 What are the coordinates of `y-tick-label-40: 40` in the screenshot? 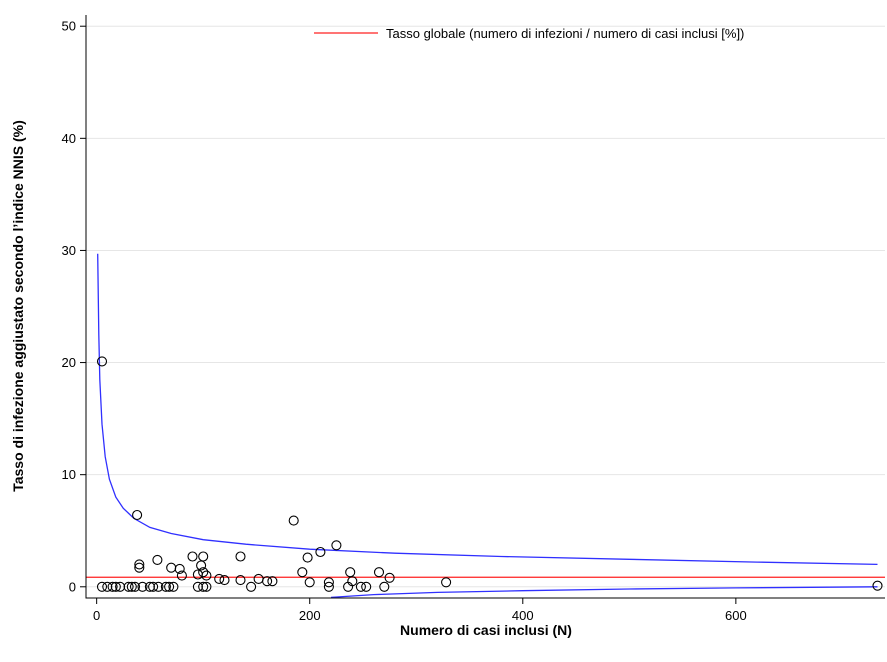 It's located at (69, 138).